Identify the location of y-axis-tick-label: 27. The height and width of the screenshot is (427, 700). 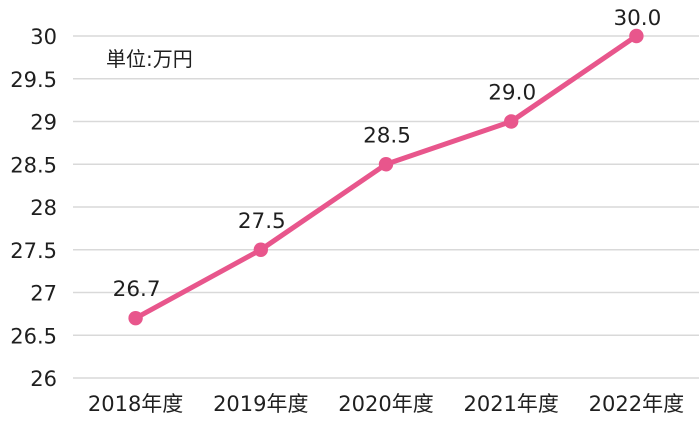
(43, 294).